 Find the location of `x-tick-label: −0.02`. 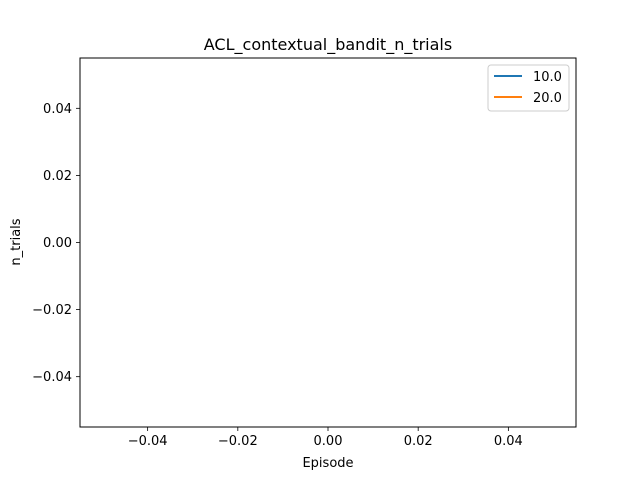

x-tick-label: −0.02 is located at coordinates (238, 441).